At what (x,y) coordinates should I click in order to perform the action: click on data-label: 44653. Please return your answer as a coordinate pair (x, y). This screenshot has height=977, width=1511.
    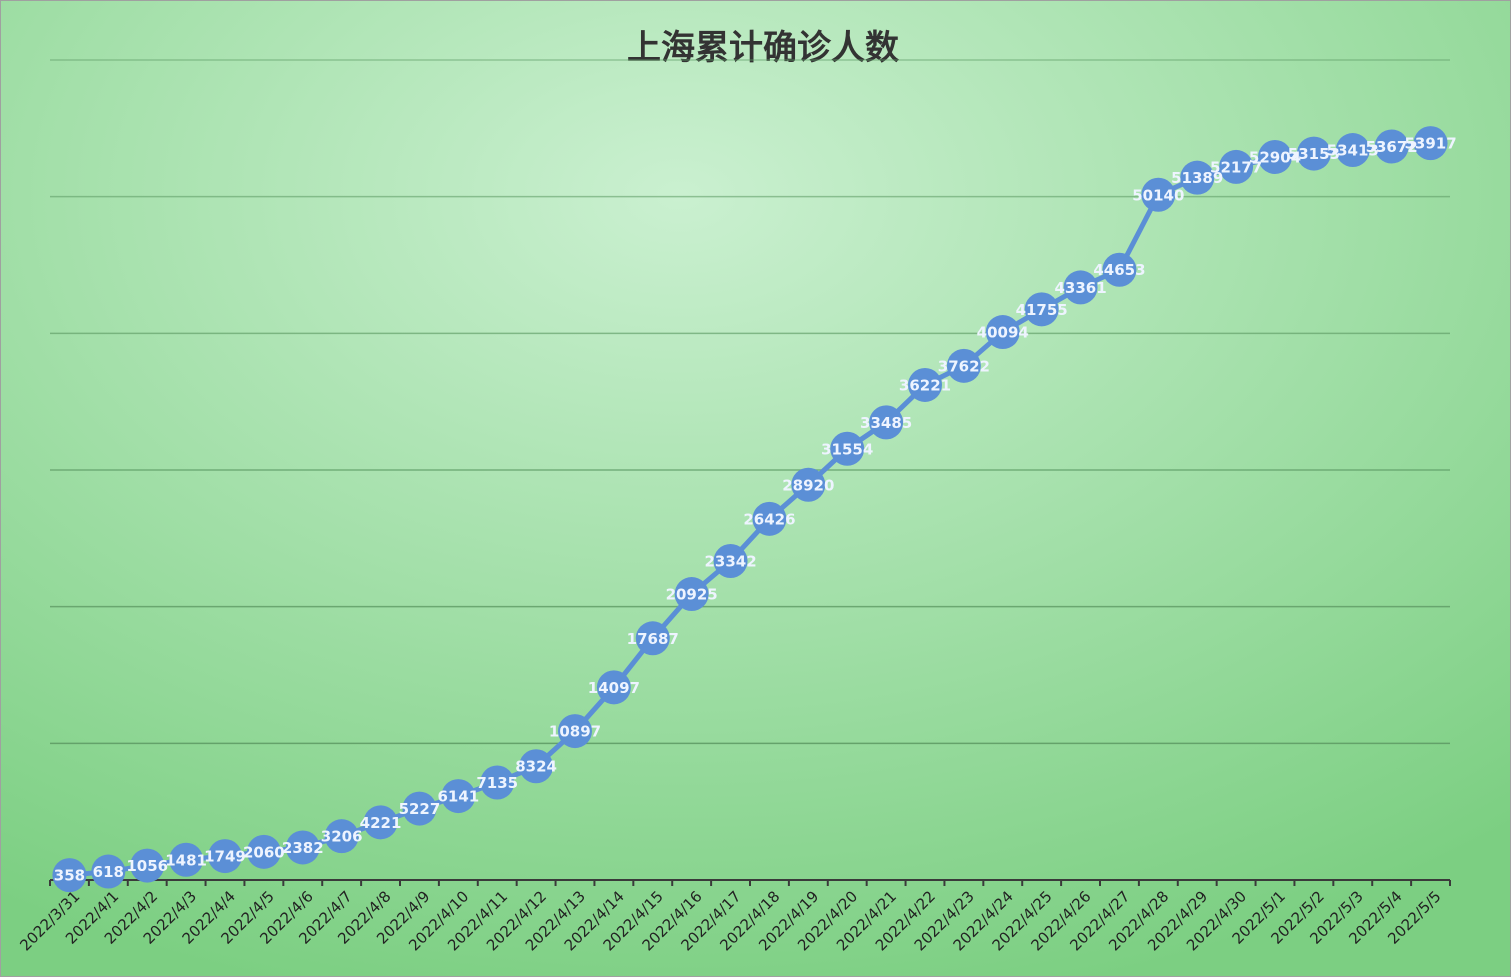
    Looking at the image, I should click on (1119, 270).